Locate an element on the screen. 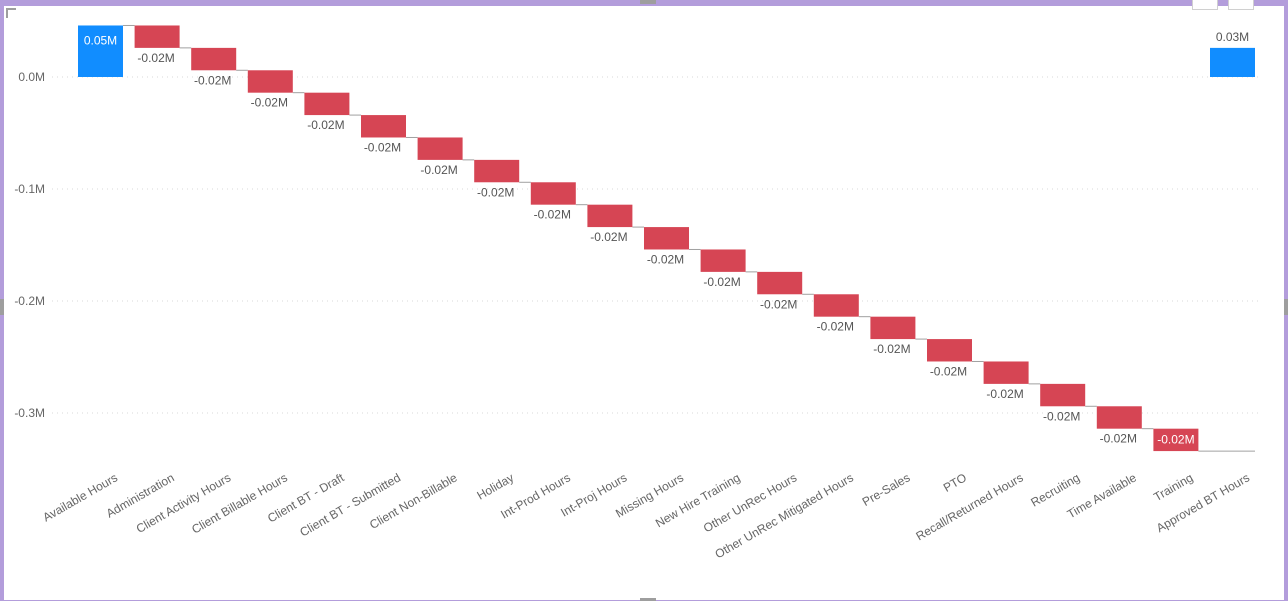 Image resolution: width=1288 pixels, height=601 pixels. x-category-label: Holiday is located at coordinates (496, 486).